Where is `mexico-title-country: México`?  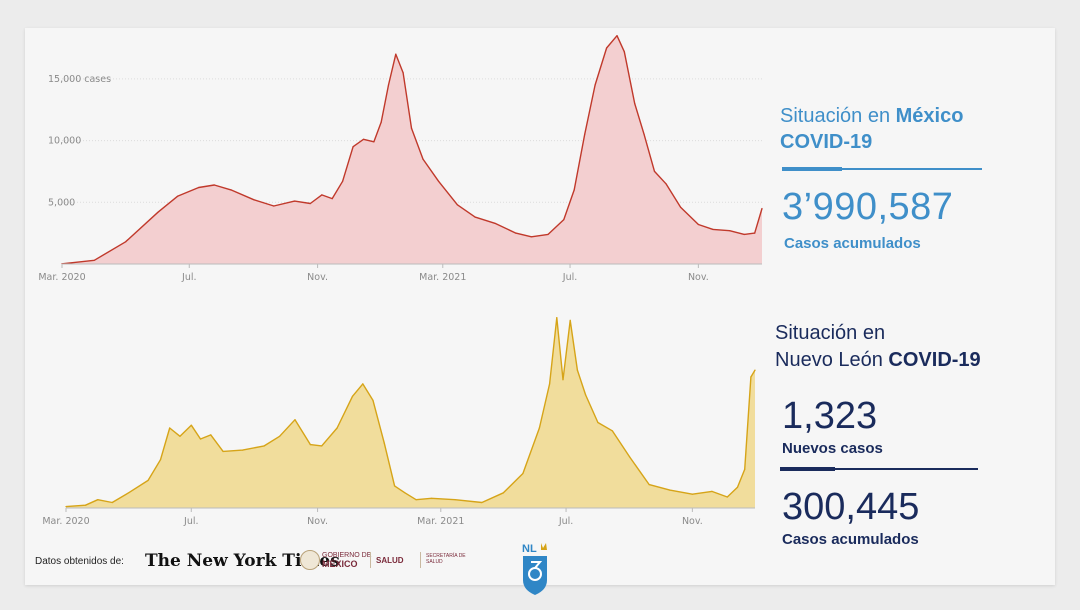 mexico-title-country: México is located at coordinates (929, 116).